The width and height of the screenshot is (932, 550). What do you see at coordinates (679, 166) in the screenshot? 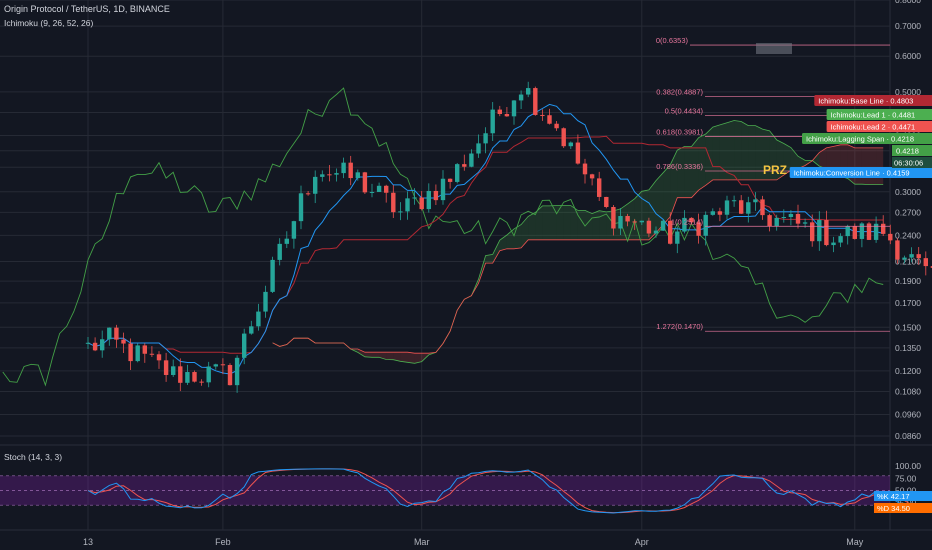
I see `fib-level-label: 0.786(0.3336)` at bounding box center [679, 166].